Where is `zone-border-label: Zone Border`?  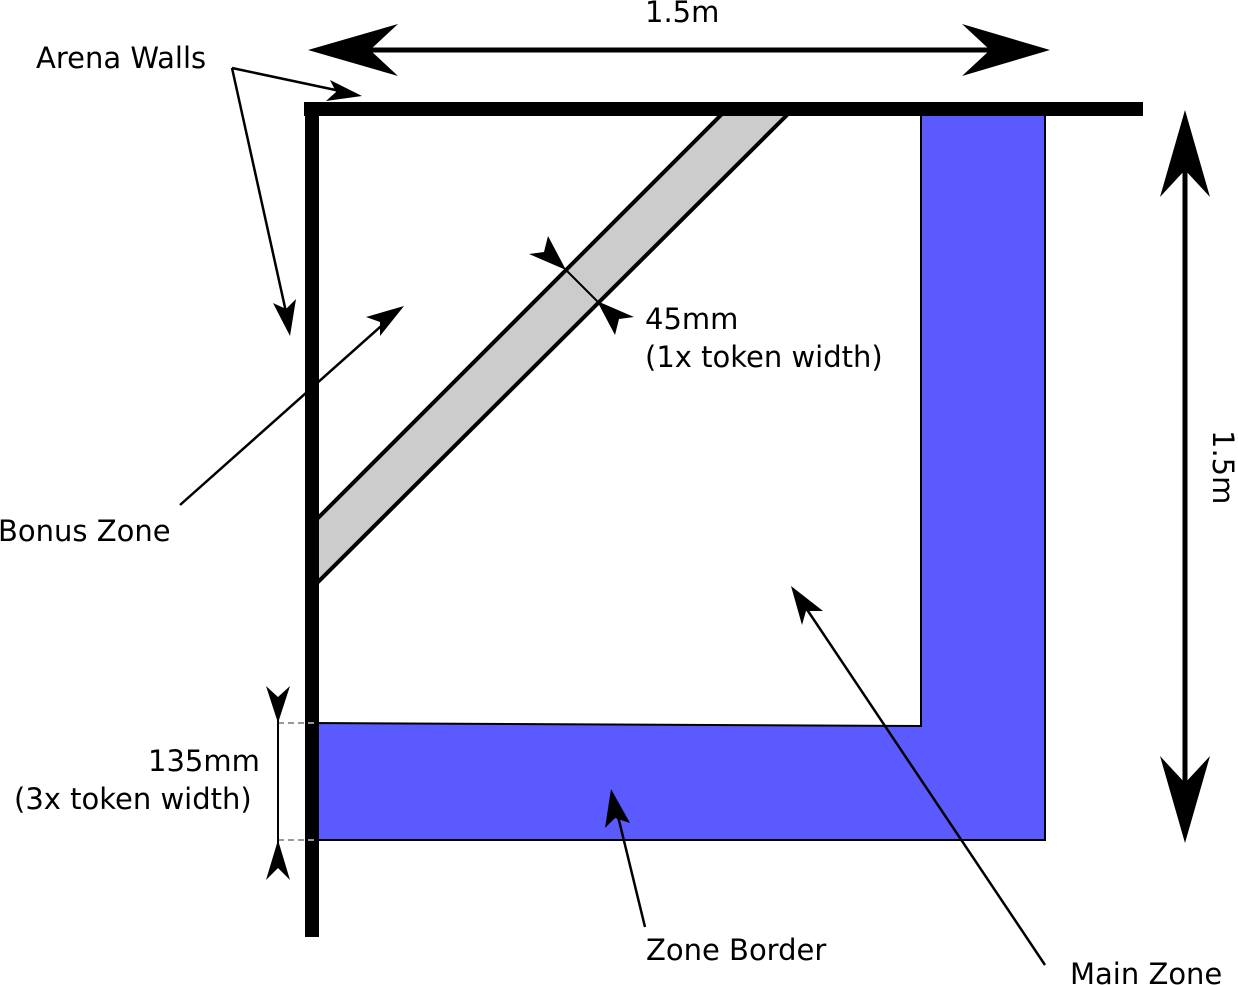 zone-border-label: Zone Border is located at coordinates (736, 950).